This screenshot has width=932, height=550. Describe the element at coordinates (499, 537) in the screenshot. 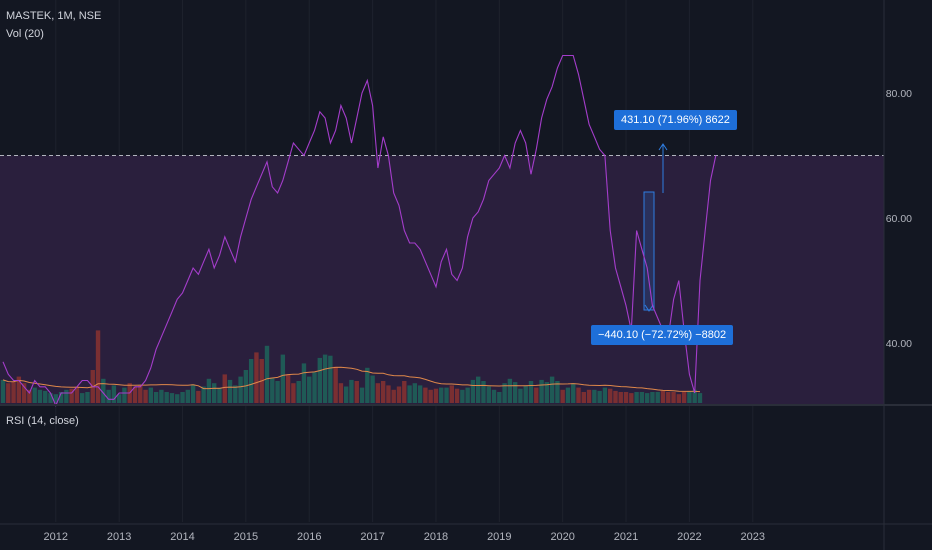

I see `time-tick: 2019` at that location.